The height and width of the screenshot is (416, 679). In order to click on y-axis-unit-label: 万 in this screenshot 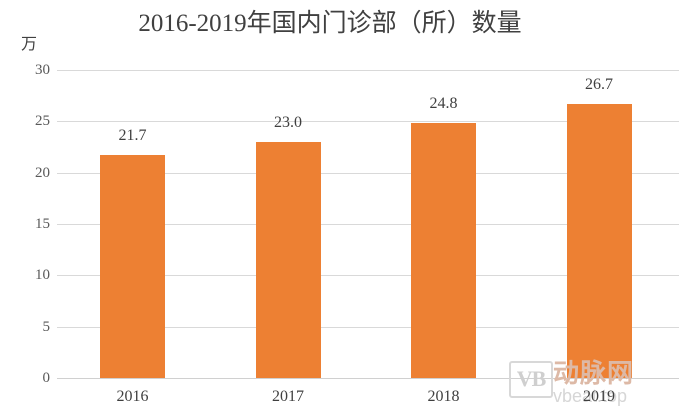, I will do `click(29, 44)`.